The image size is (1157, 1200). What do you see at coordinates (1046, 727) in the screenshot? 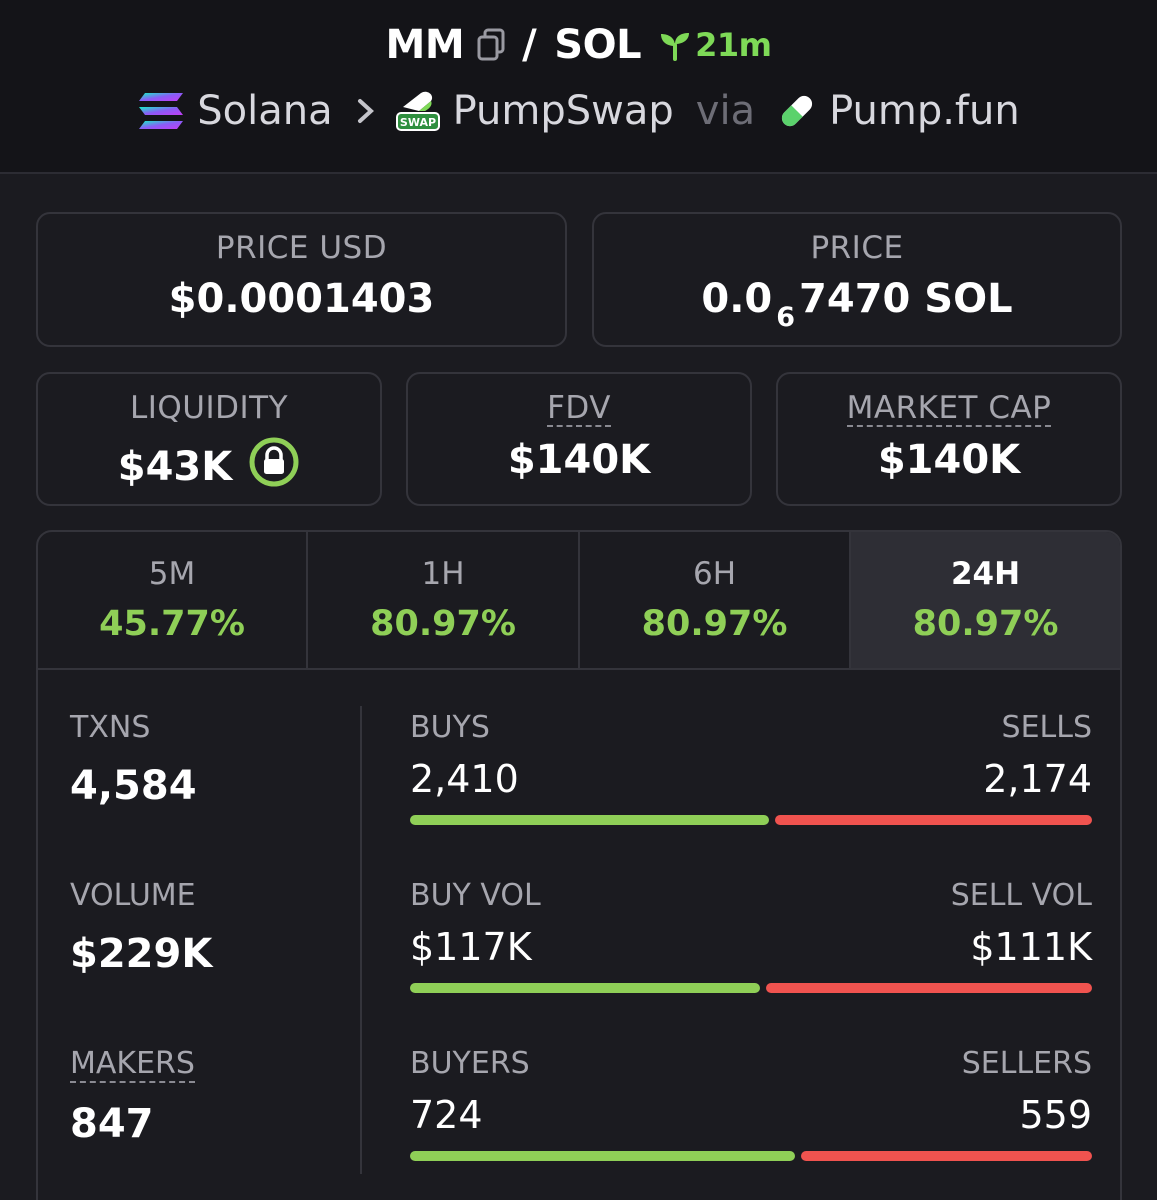
I see `sells-label: SELLS` at bounding box center [1046, 727].